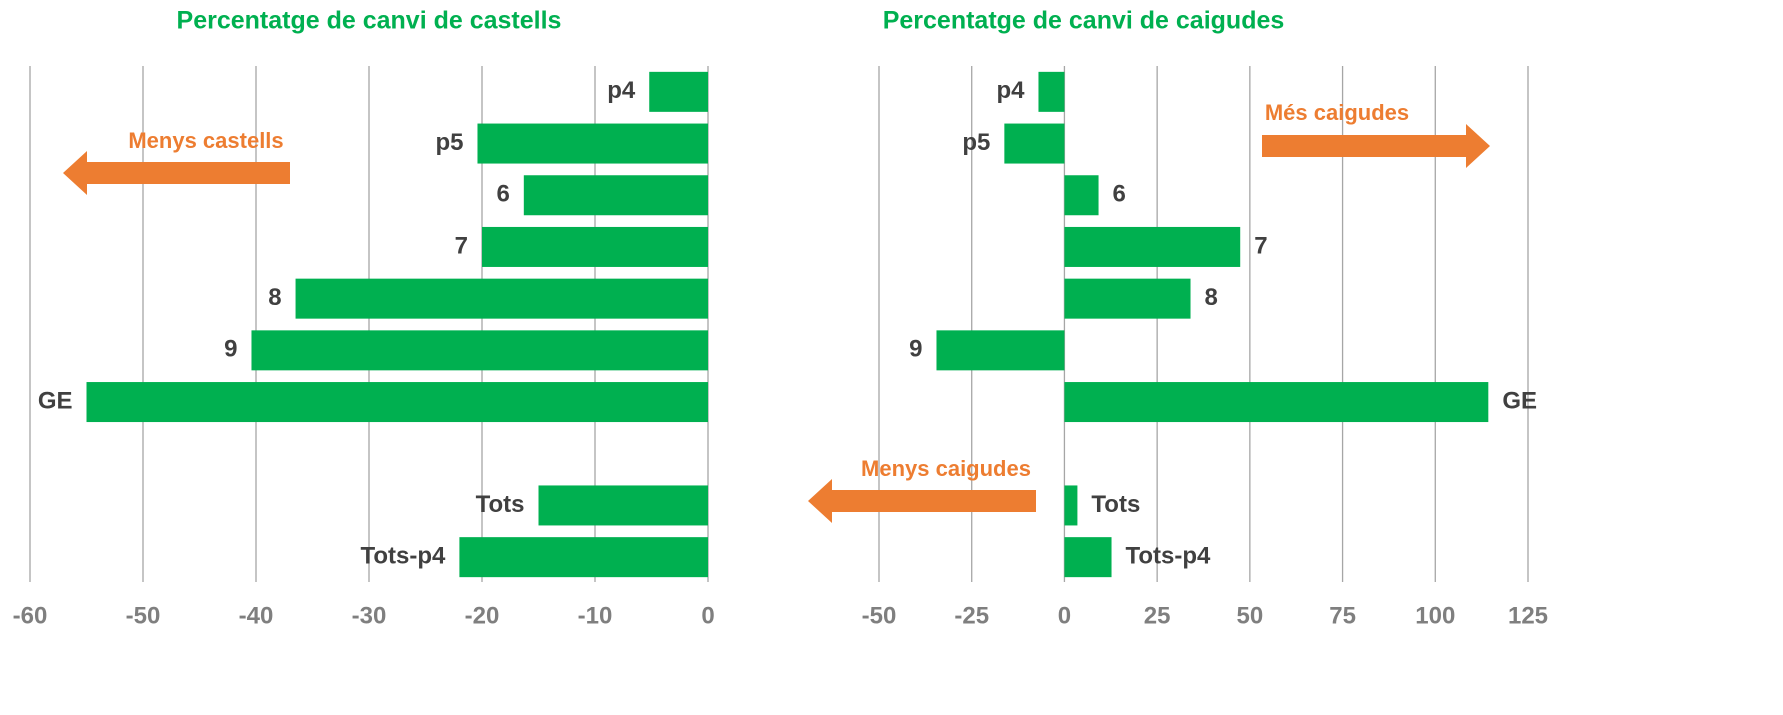 The width and height of the screenshot is (1783, 715). I want to click on x-tick-label: -10, so click(595, 615).